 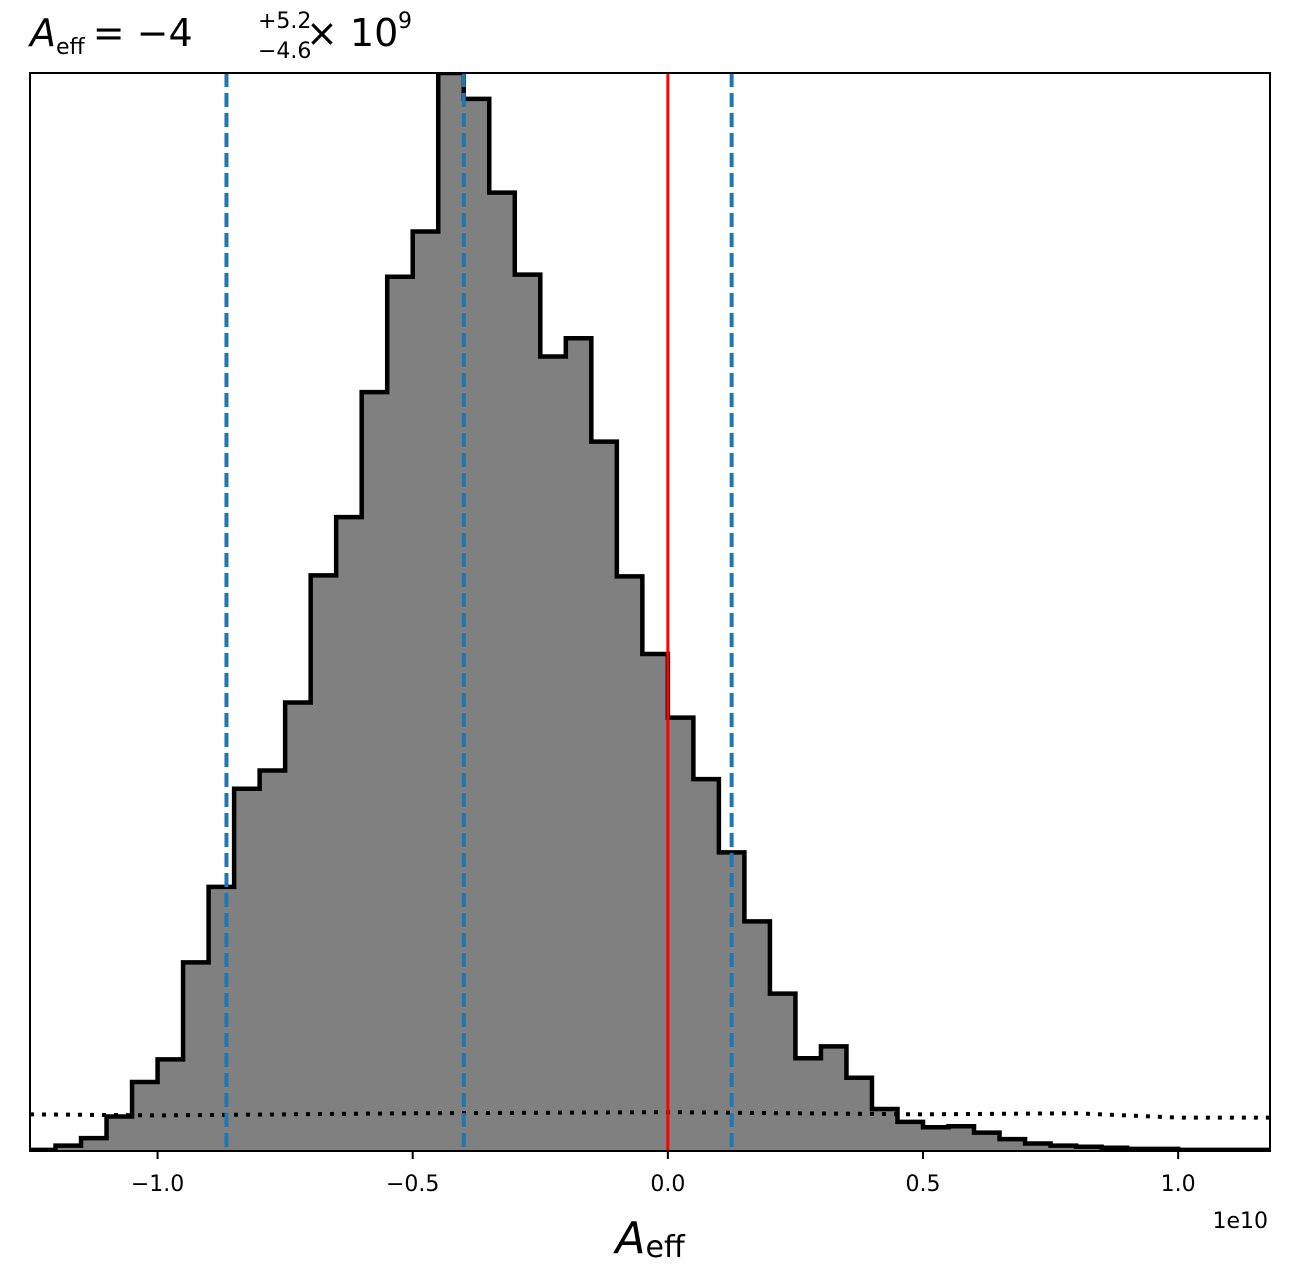 I want to click on title-symbol: A, so click(x=41, y=33).